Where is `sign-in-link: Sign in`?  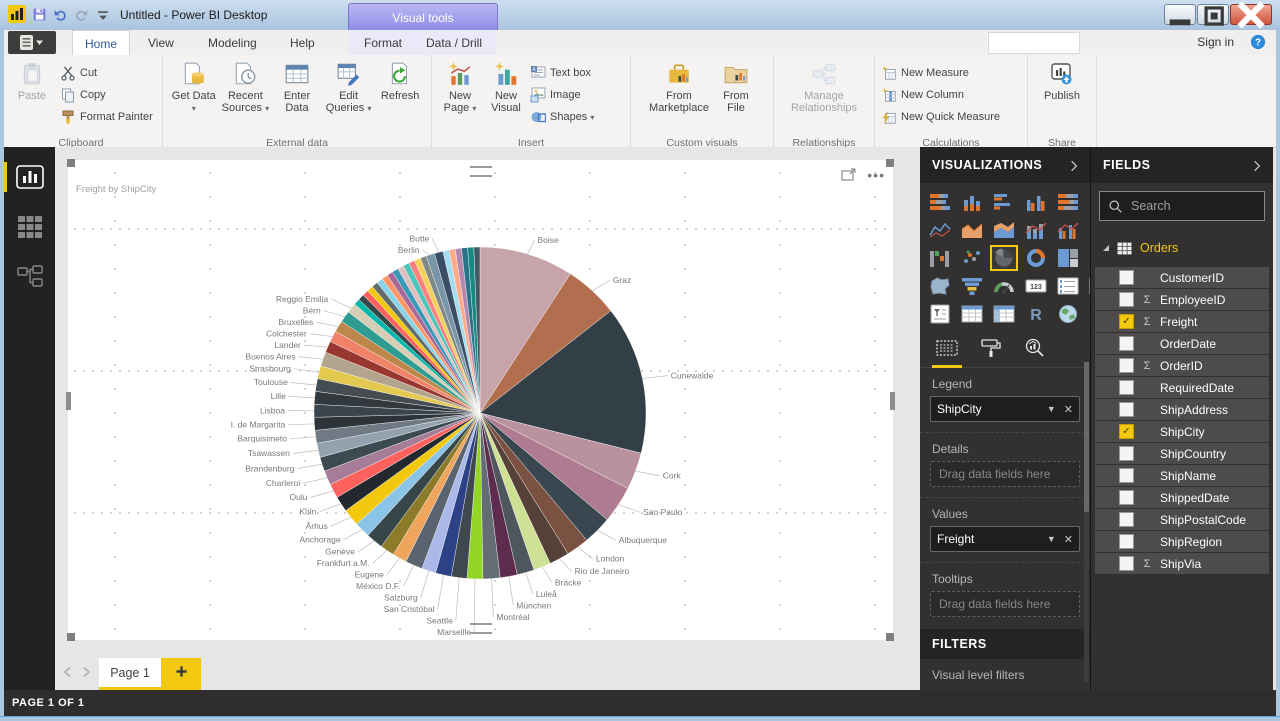
sign-in-link: Sign in is located at coordinates (1215, 42).